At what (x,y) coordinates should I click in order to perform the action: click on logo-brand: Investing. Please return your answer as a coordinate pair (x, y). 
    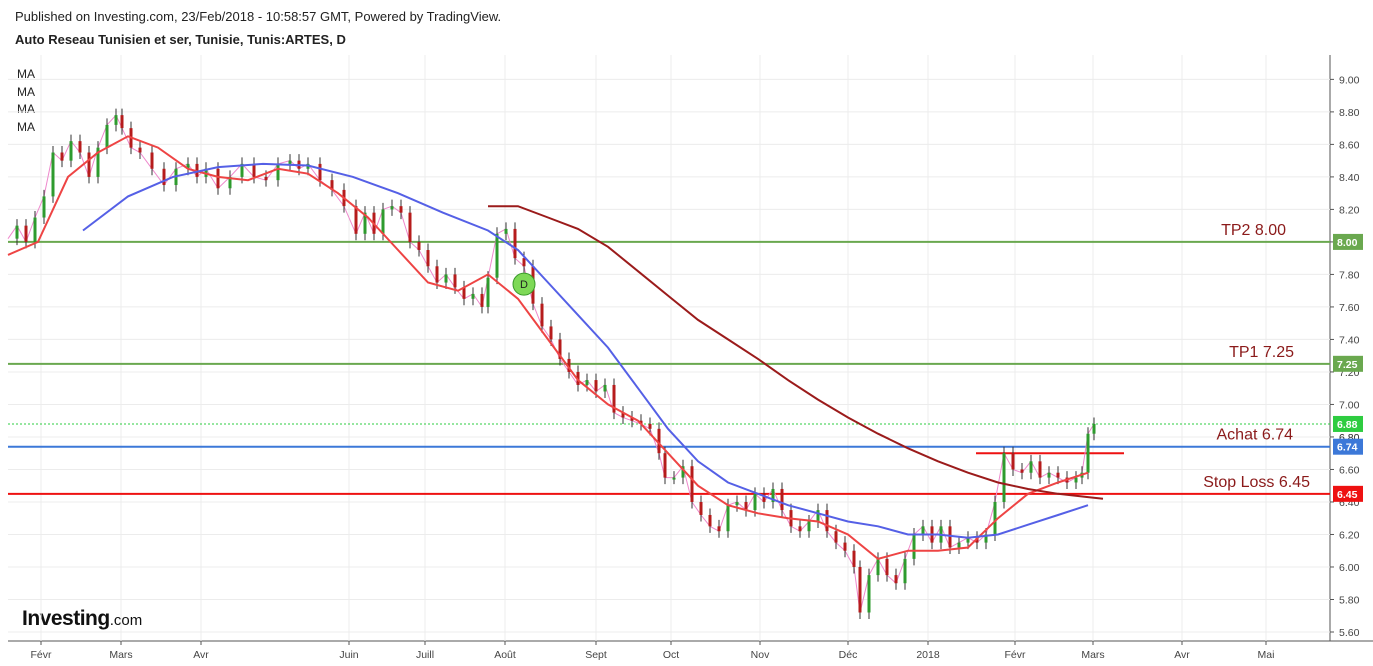
    Looking at the image, I should click on (66, 618).